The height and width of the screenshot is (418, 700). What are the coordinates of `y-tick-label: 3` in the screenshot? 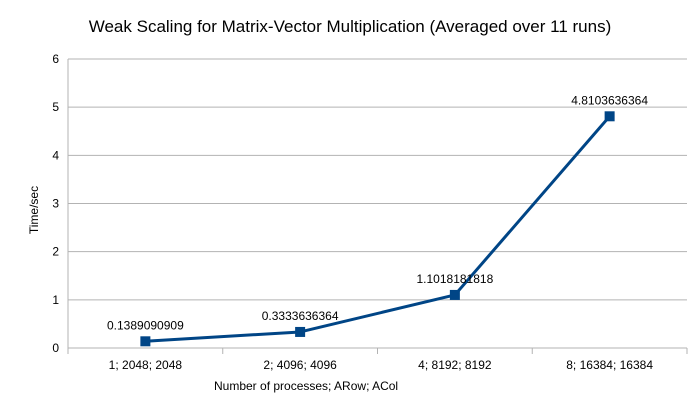 It's located at (55, 204).